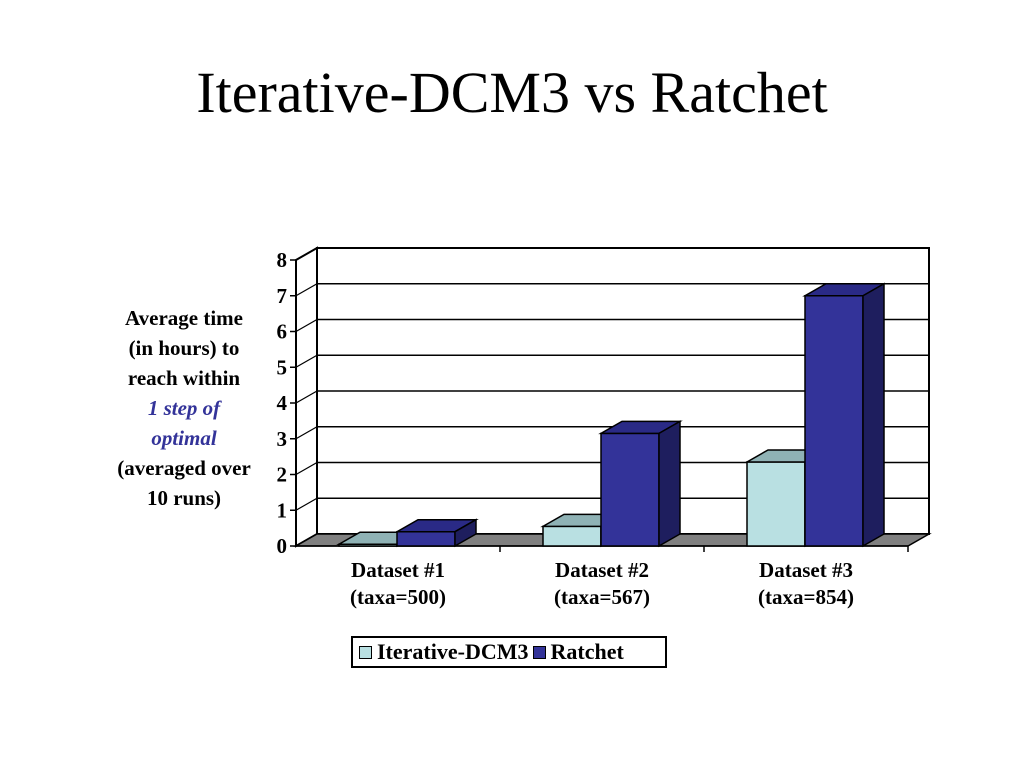  I want to click on y-tick-label: 6, so click(282, 332).